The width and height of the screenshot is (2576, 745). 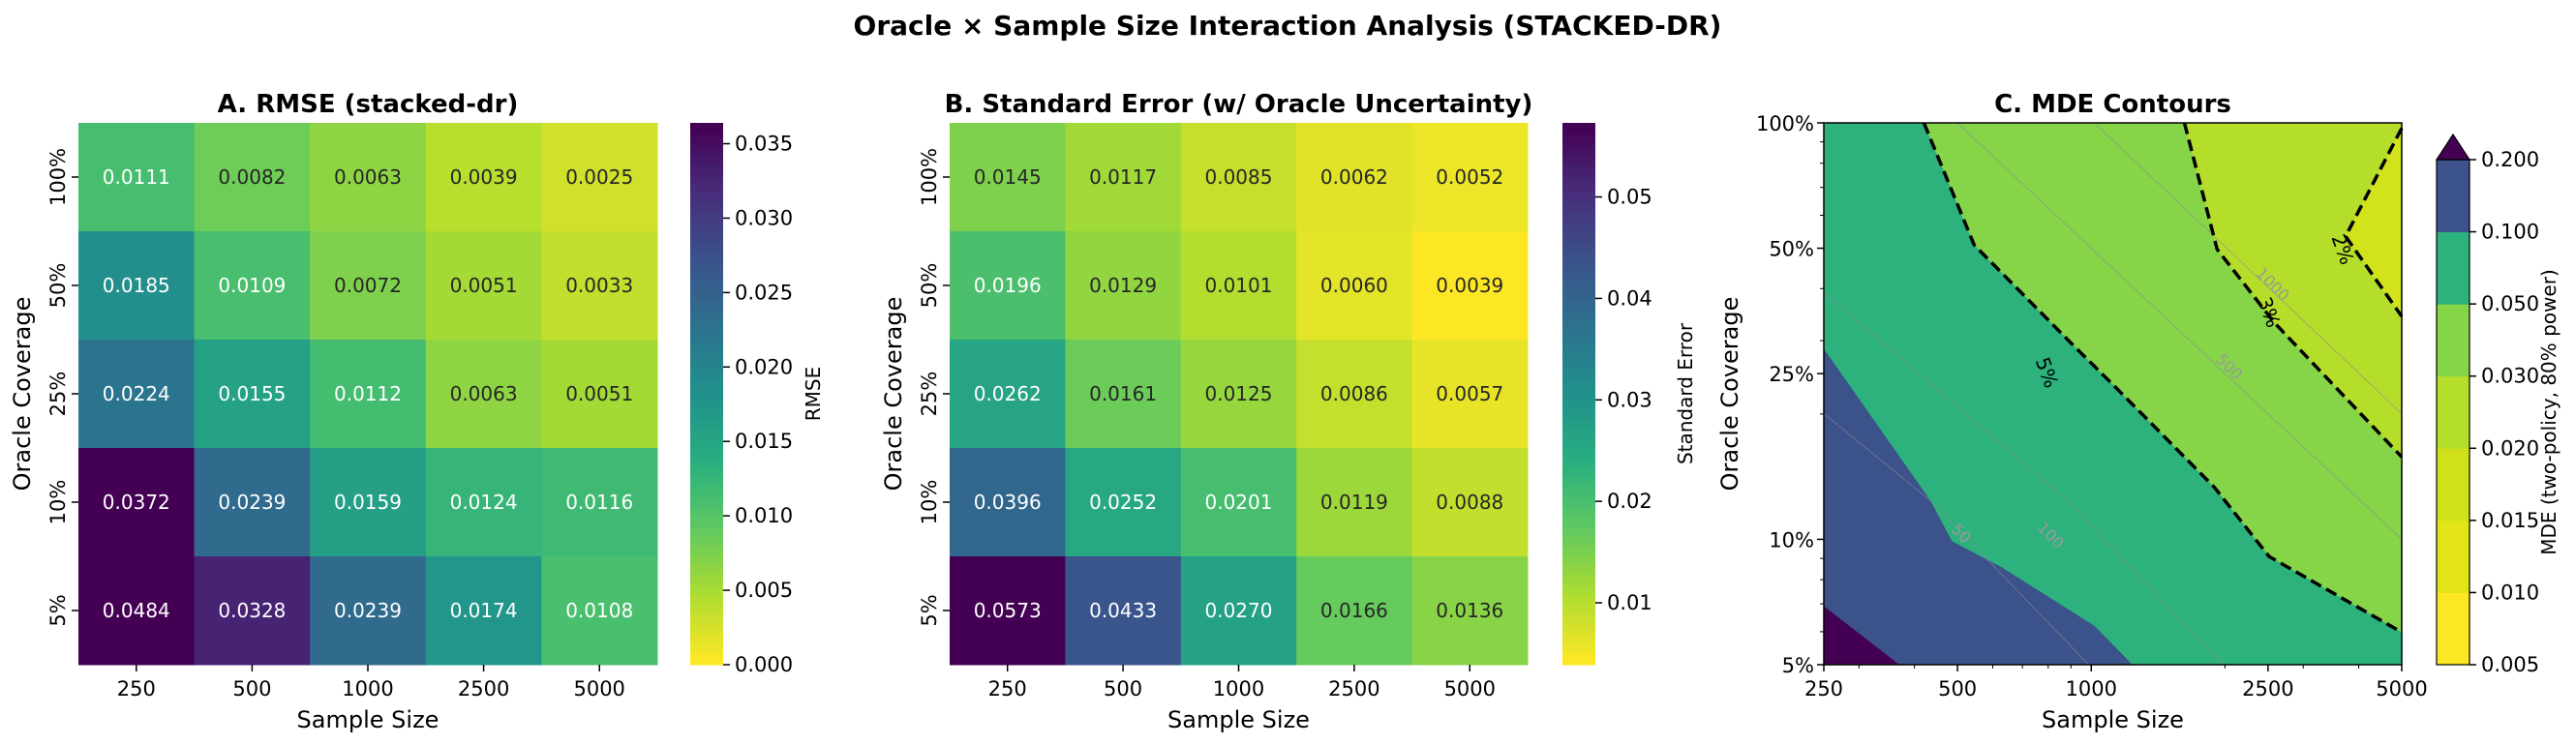 What do you see at coordinates (252, 286) in the screenshot?
I see `cell-annotation: 0.0109` at bounding box center [252, 286].